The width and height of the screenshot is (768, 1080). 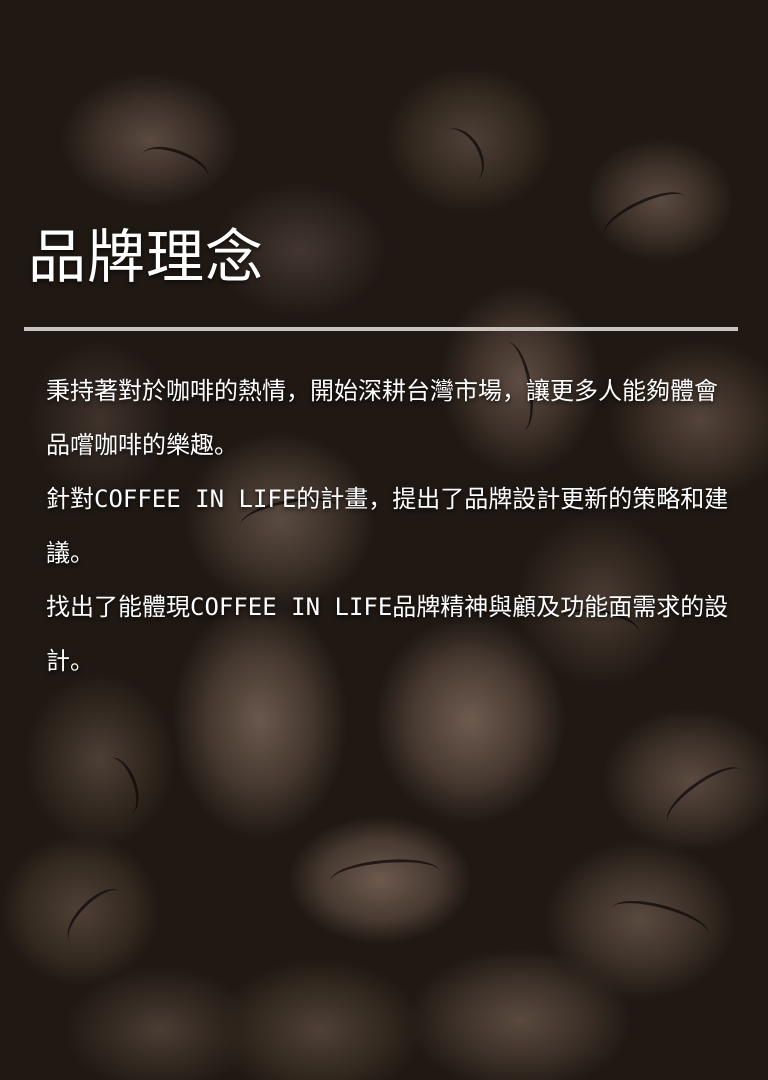 What do you see at coordinates (387, 634) in the screenshot?
I see `paragraph-design: 找出了能體現COFFEE IN LIFE品牌精神與顧及功能面需求的設計。` at bounding box center [387, 634].